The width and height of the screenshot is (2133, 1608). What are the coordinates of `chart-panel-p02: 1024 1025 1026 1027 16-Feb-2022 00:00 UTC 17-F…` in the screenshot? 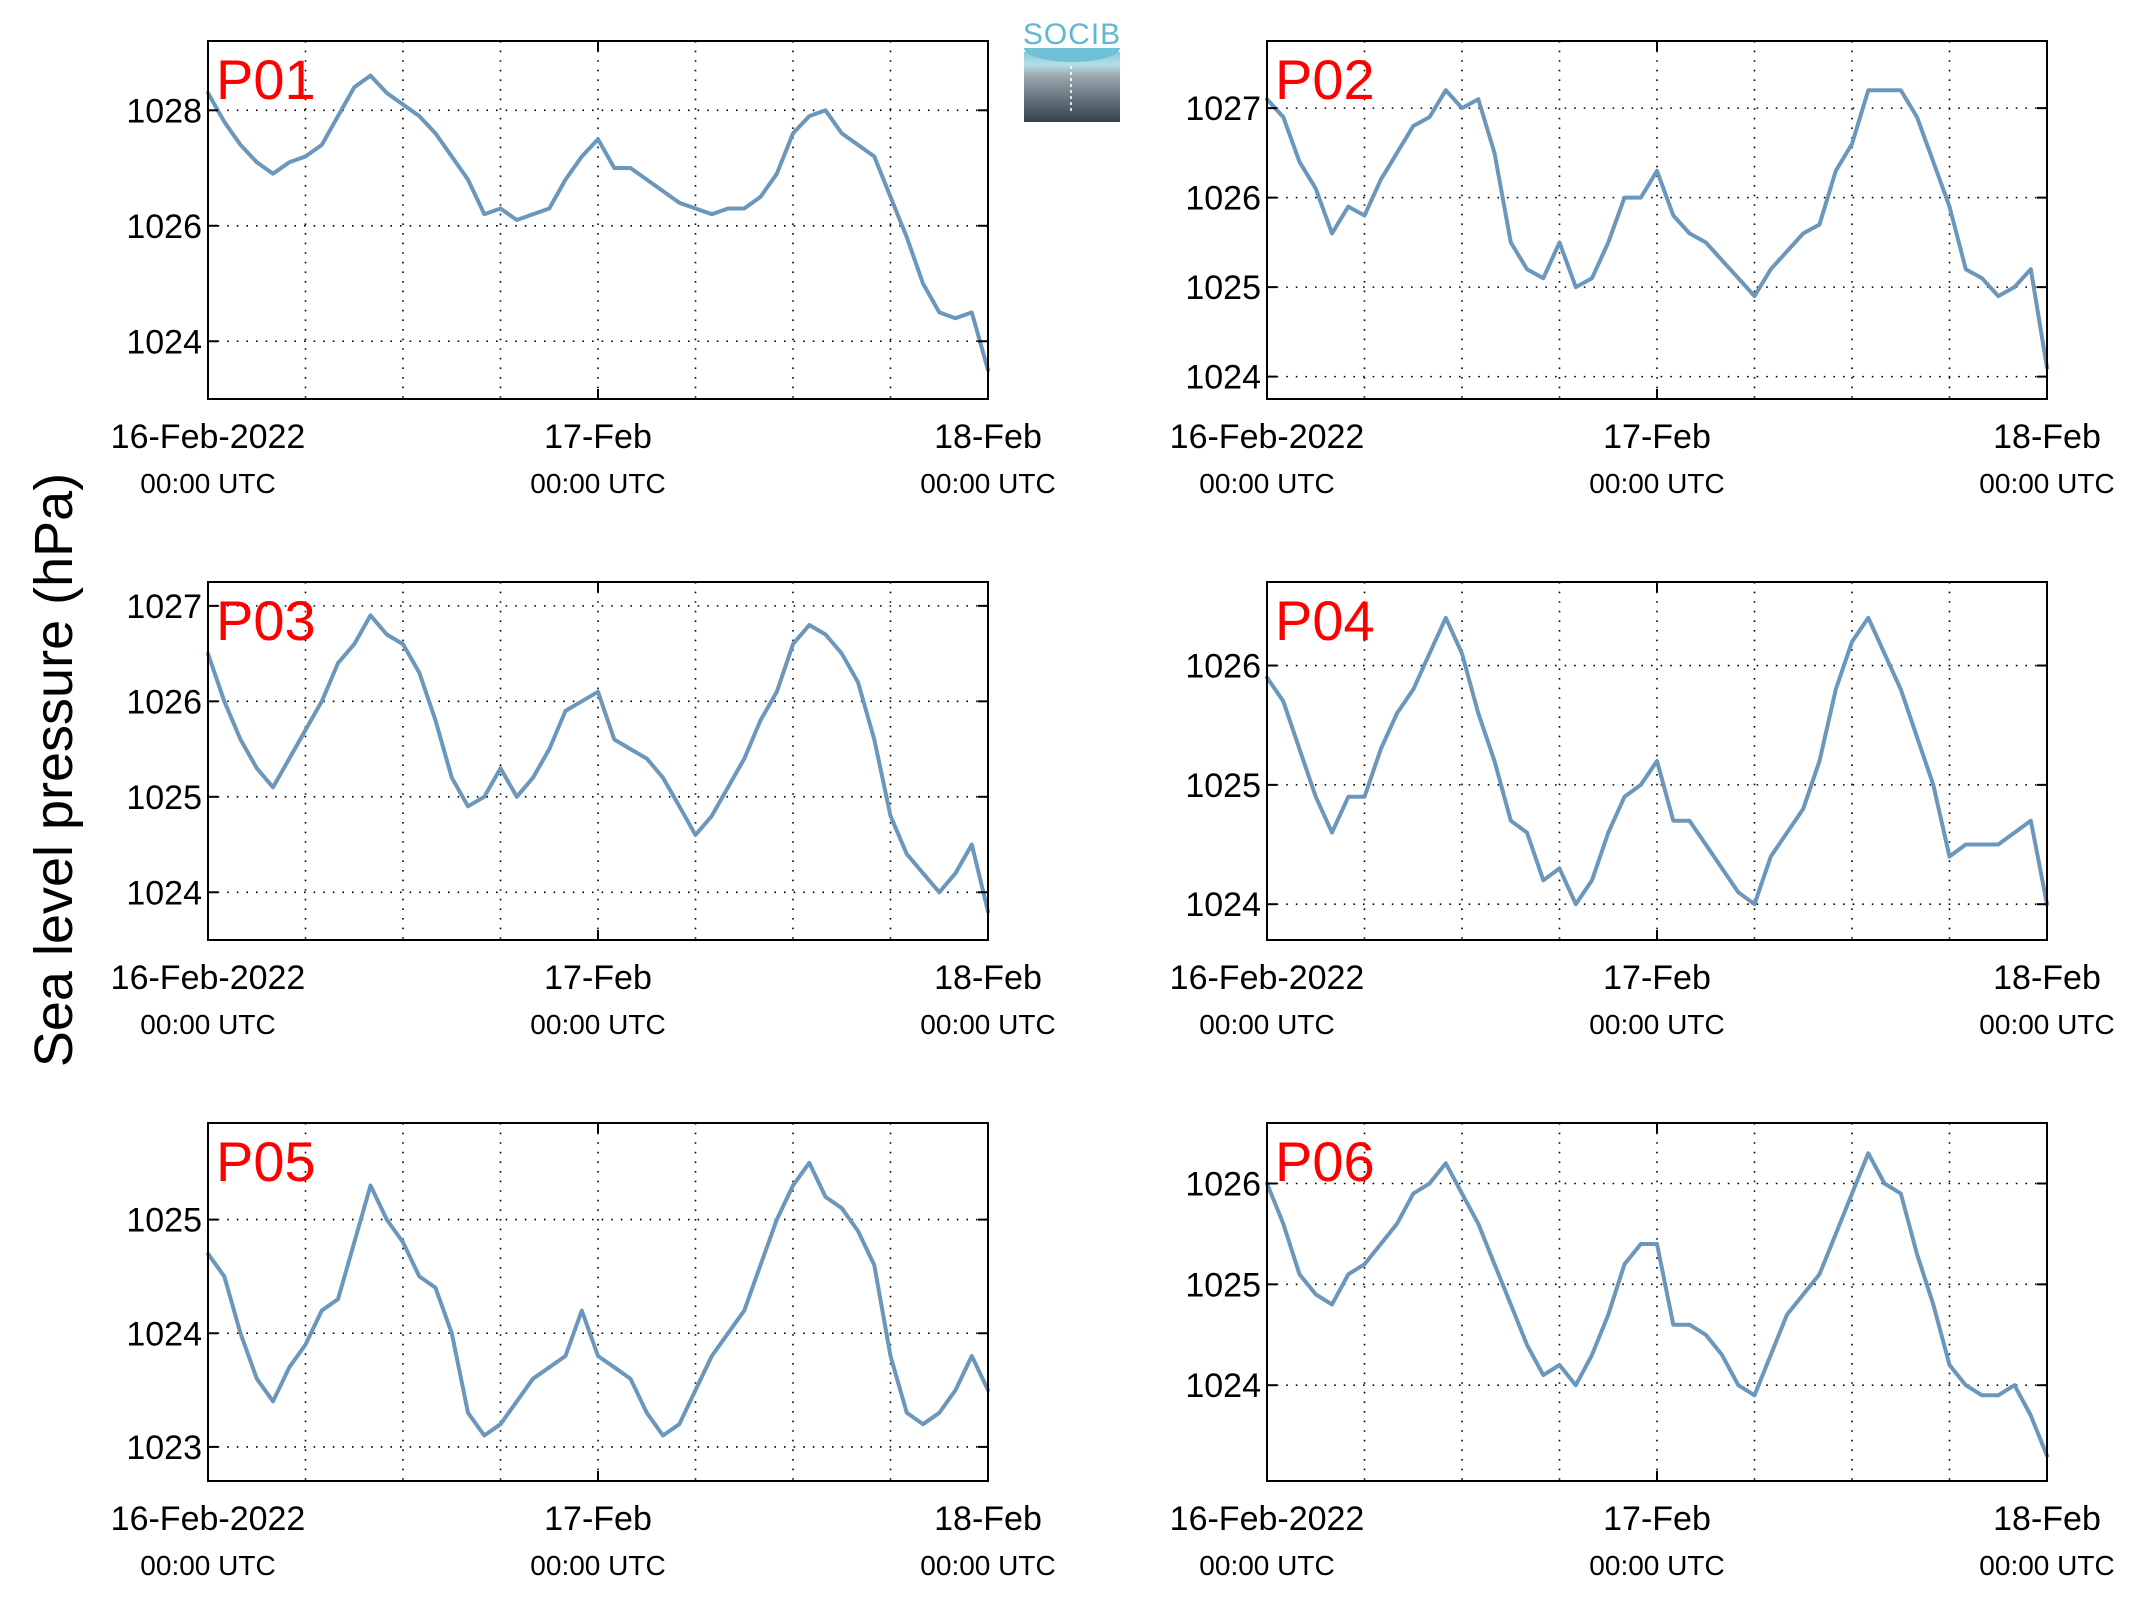 It's located at (1642, 269).